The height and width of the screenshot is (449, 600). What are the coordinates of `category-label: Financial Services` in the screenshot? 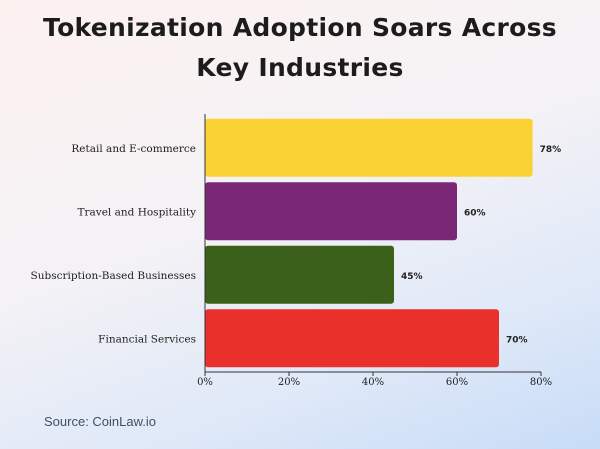 It's located at (147, 339).